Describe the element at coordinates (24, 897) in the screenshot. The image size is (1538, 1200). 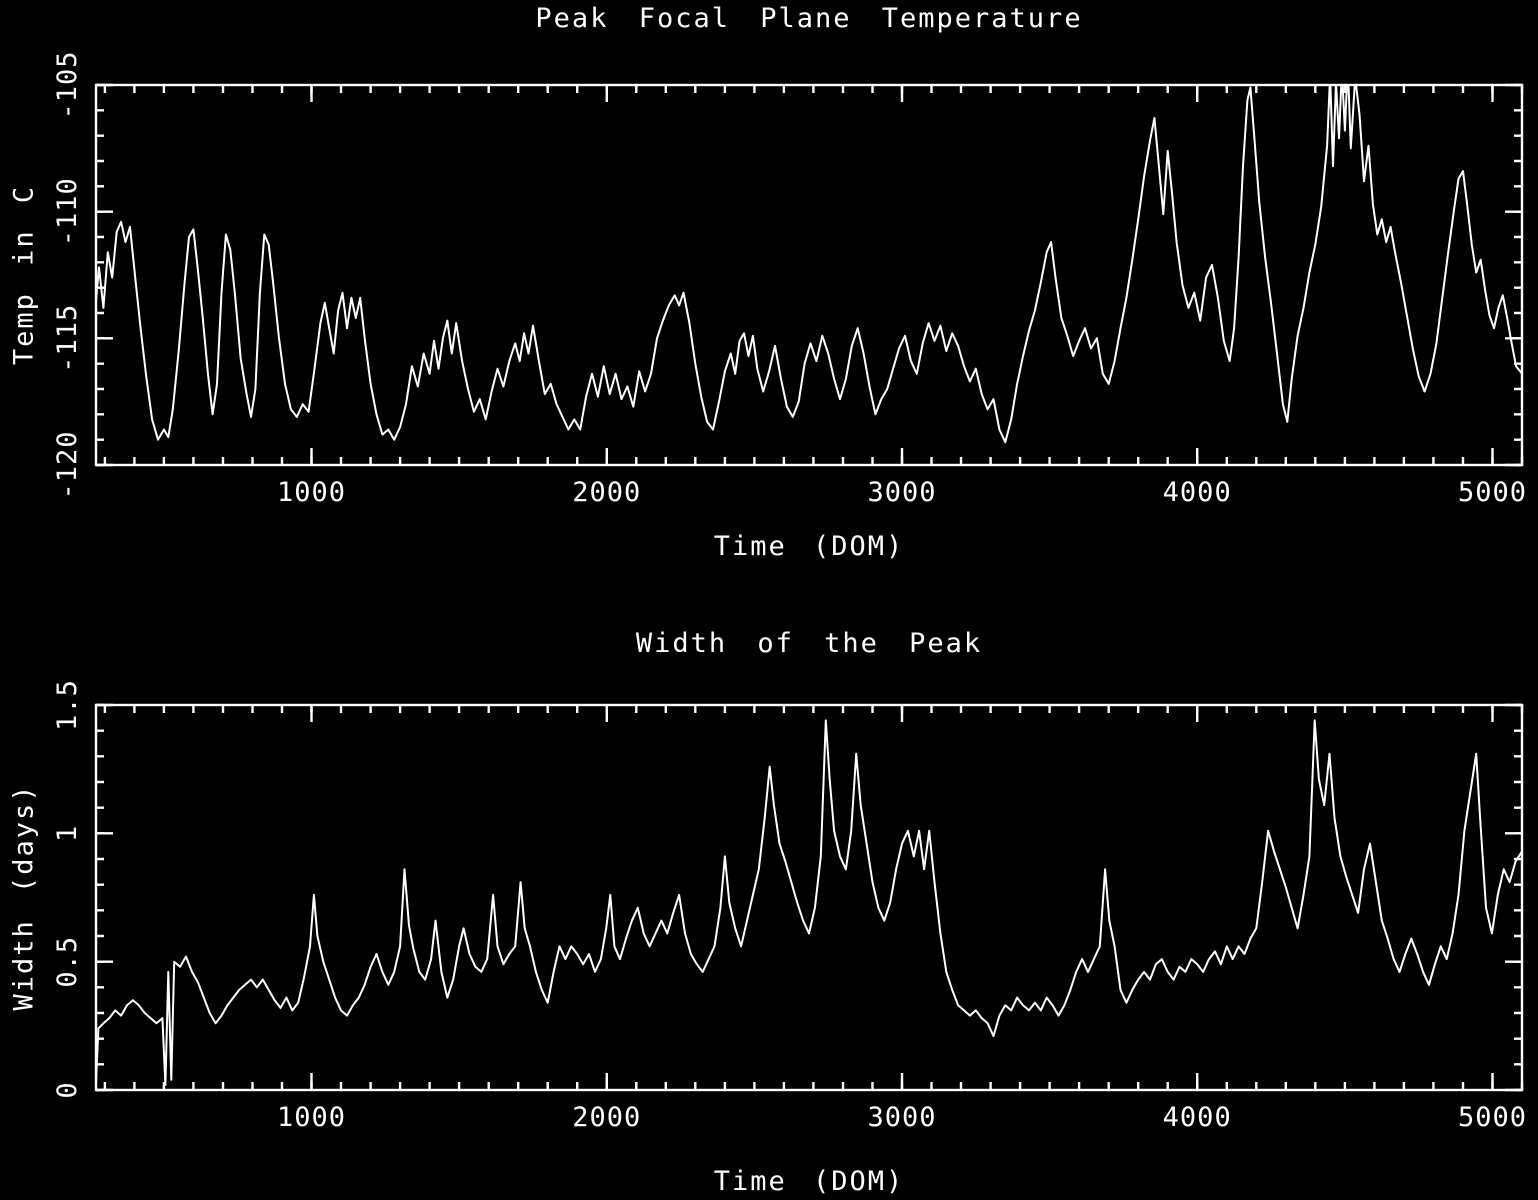
I see `width-y-axis-label: Width (days)` at that location.